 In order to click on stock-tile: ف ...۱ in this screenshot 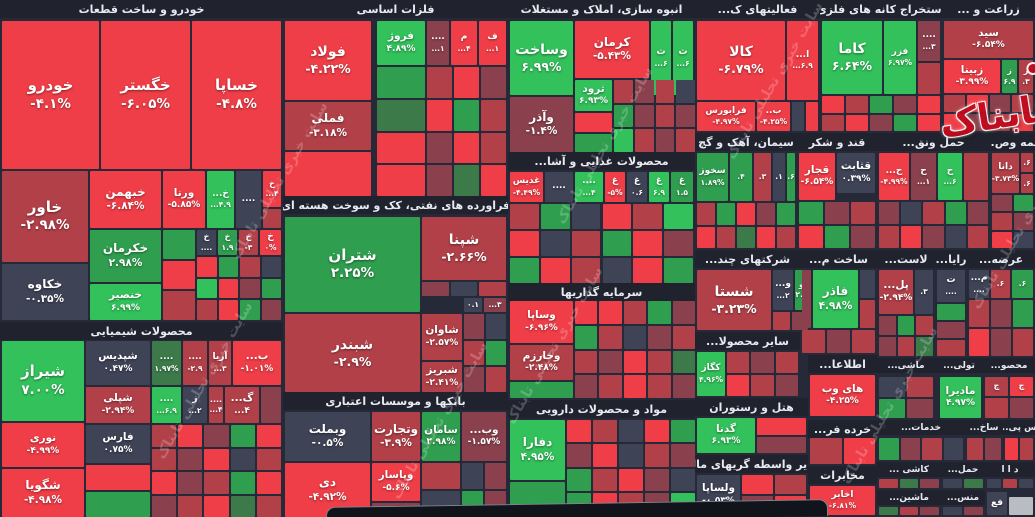, I will do `click(492, 43)`.